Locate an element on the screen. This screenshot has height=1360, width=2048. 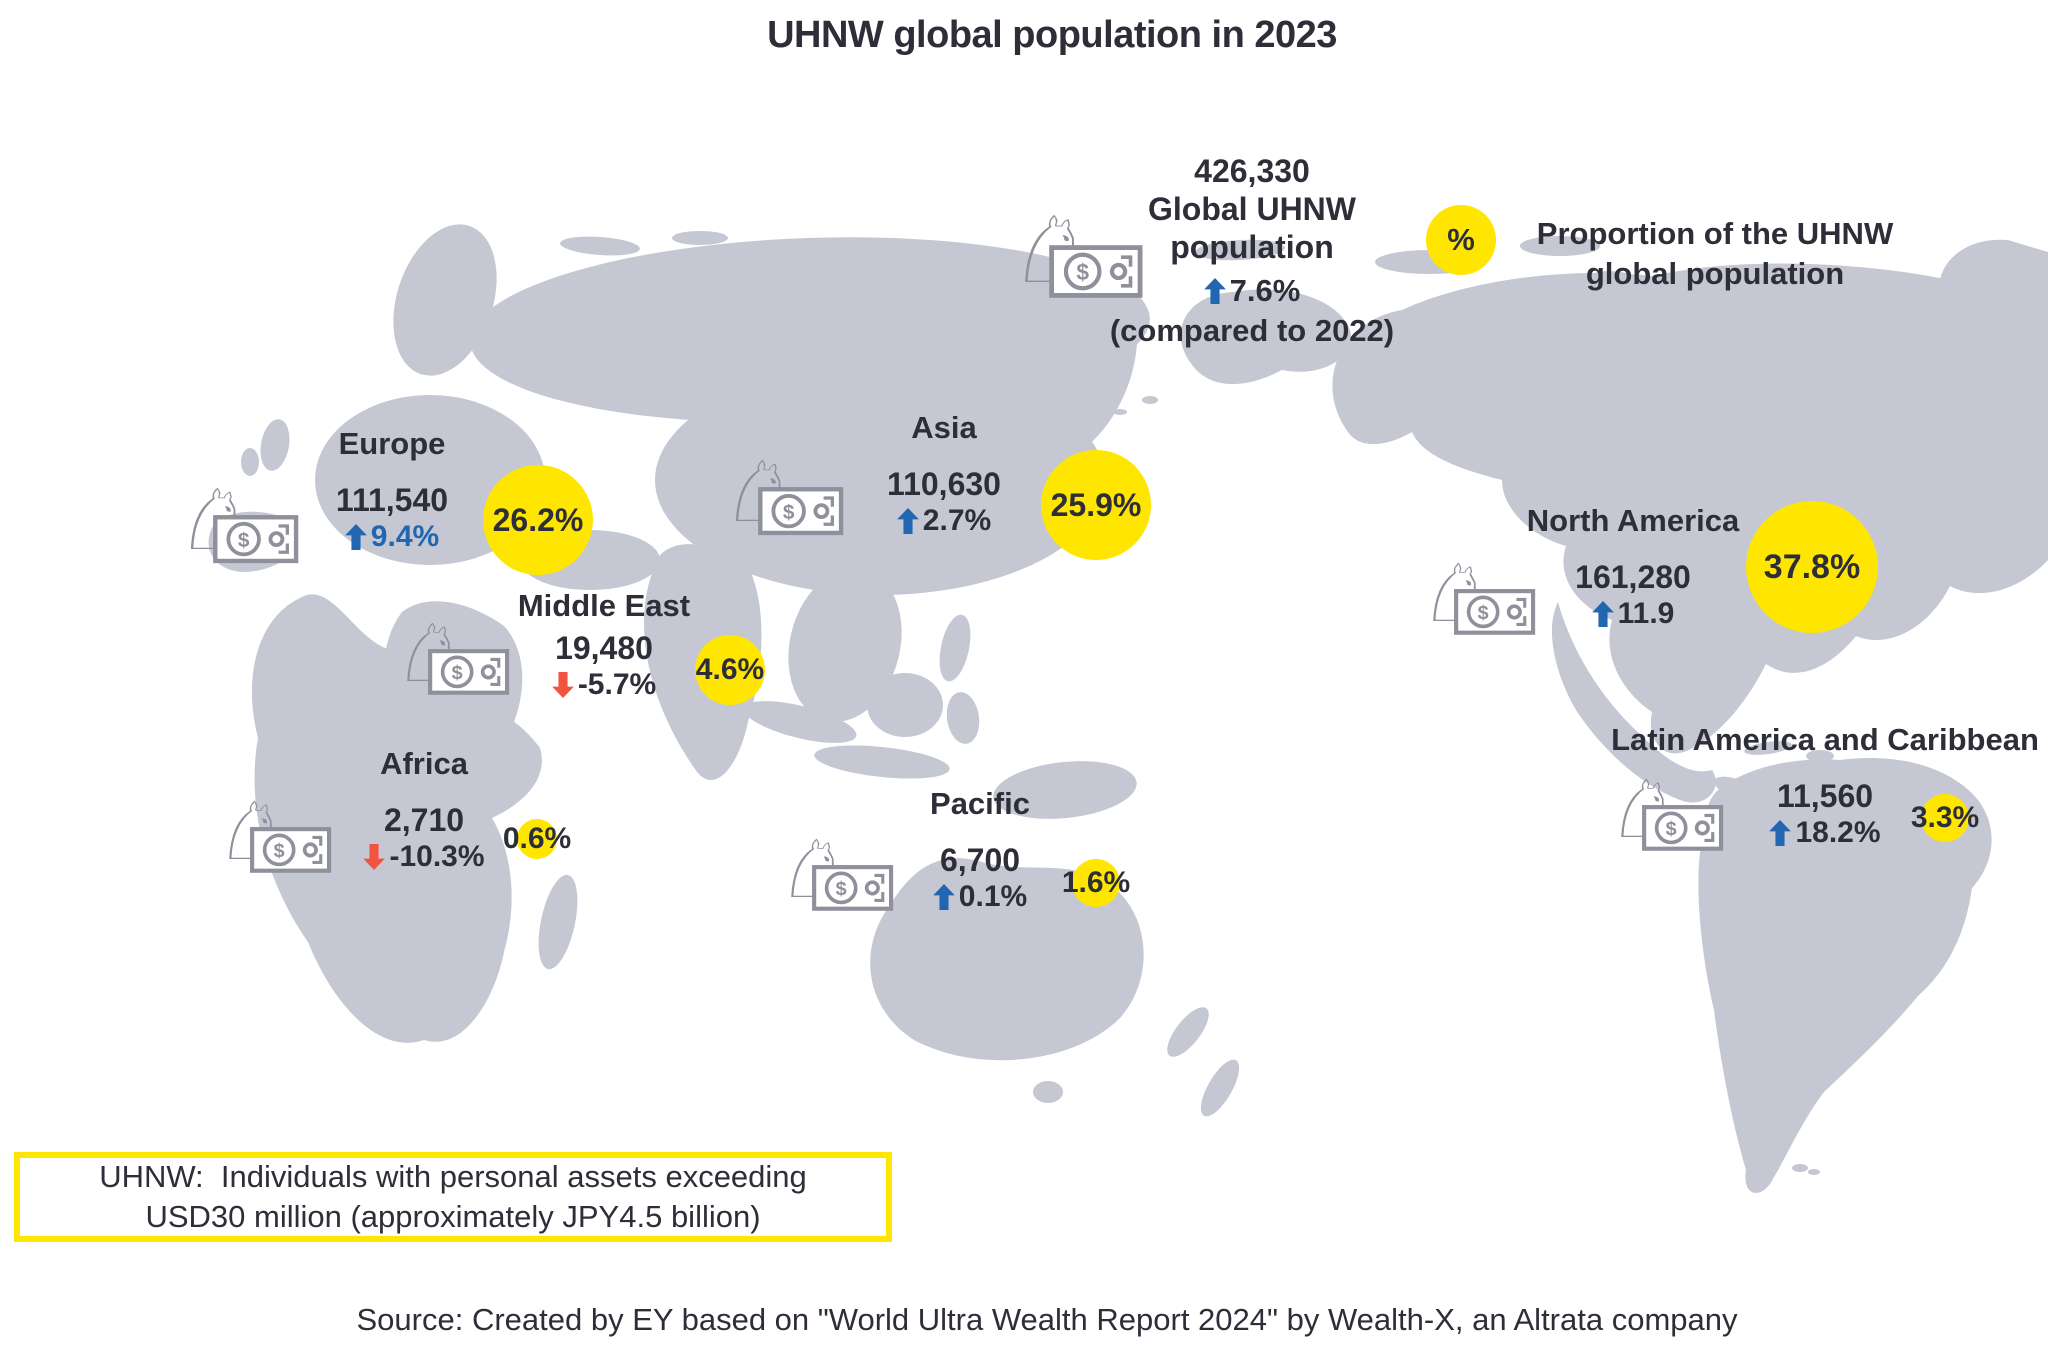
global-label-line2: population is located at coordinates (1252, 247).